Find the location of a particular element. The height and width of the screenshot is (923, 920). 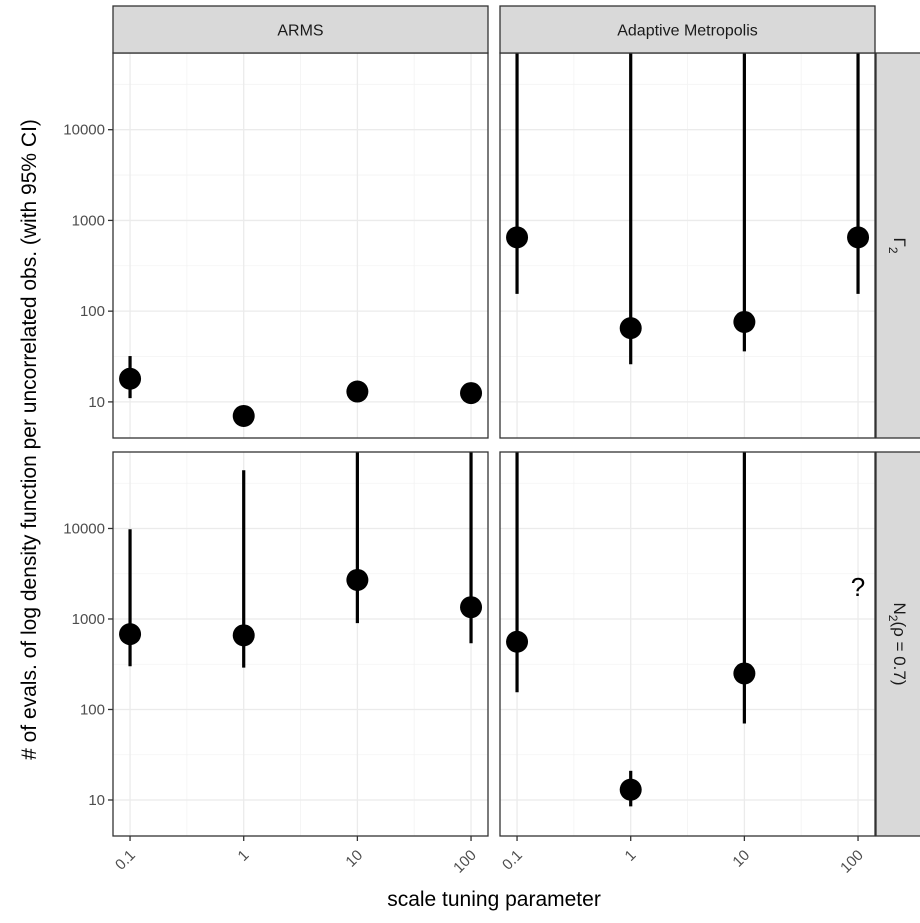

facet-row-label-base: N is located at coordinates (899, 609).